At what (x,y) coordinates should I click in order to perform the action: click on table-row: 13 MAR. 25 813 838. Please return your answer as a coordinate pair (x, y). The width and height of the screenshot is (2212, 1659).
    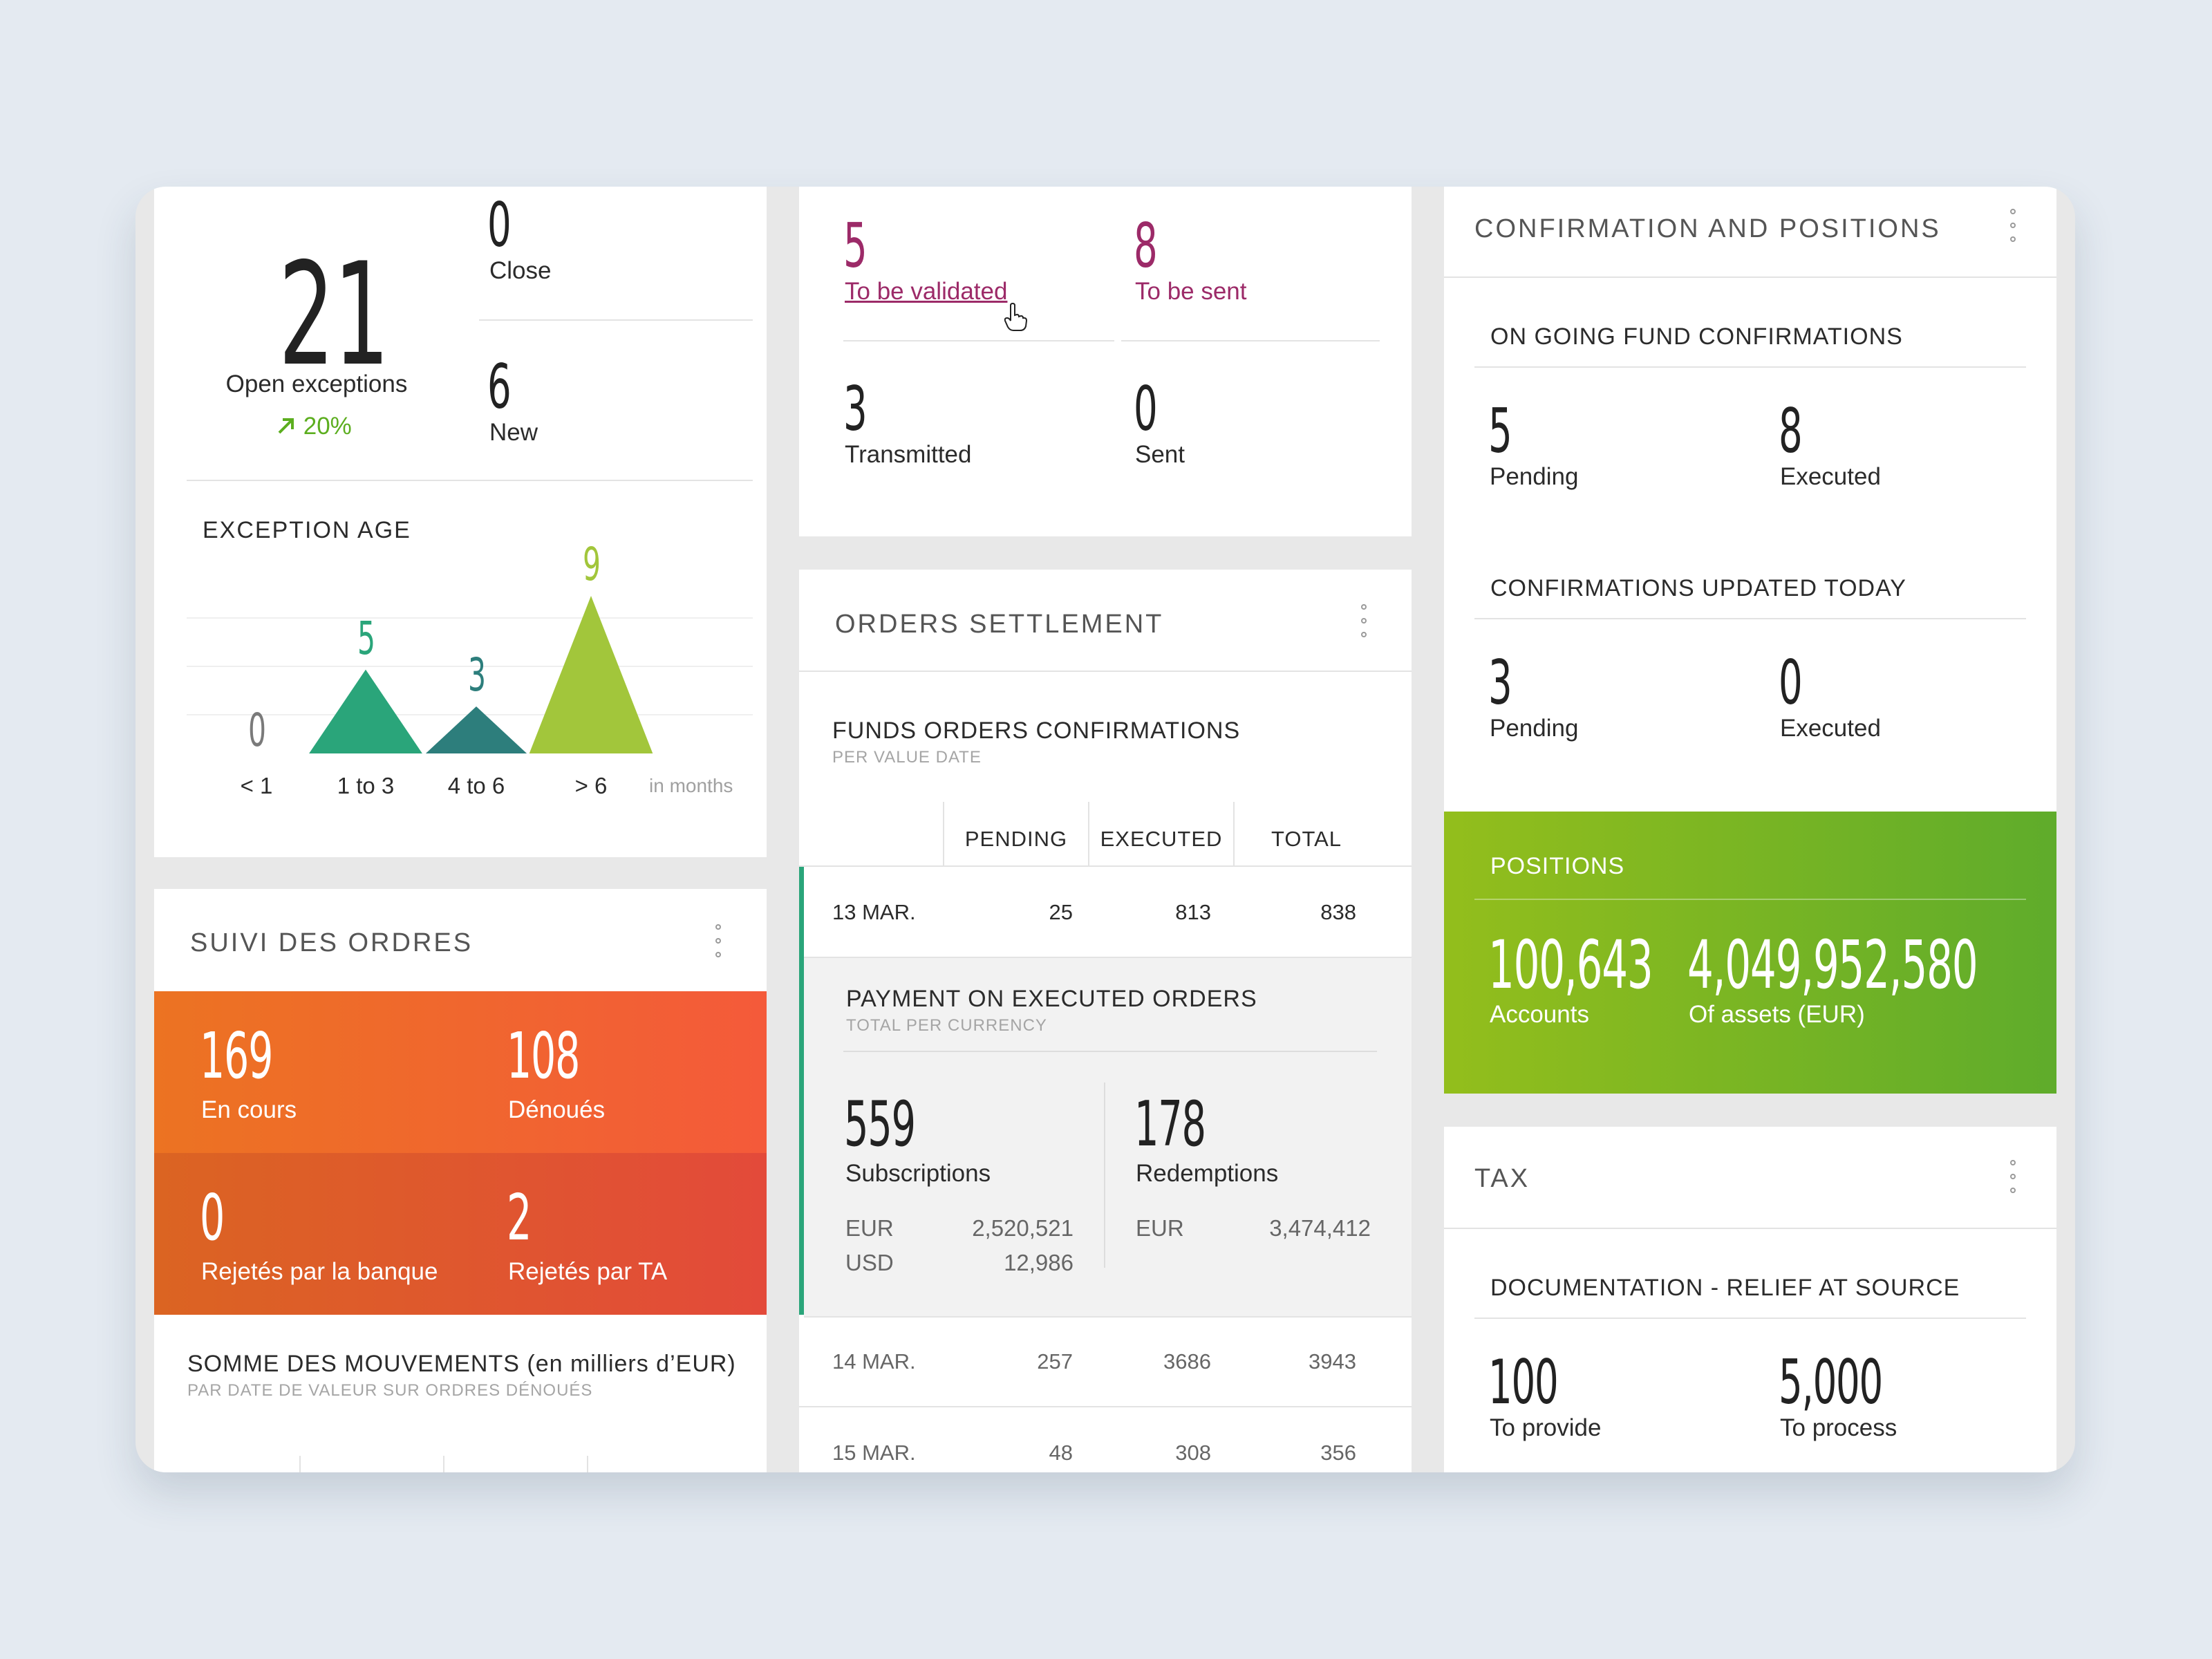
    Looking at the image, I should click on (1105, 912).